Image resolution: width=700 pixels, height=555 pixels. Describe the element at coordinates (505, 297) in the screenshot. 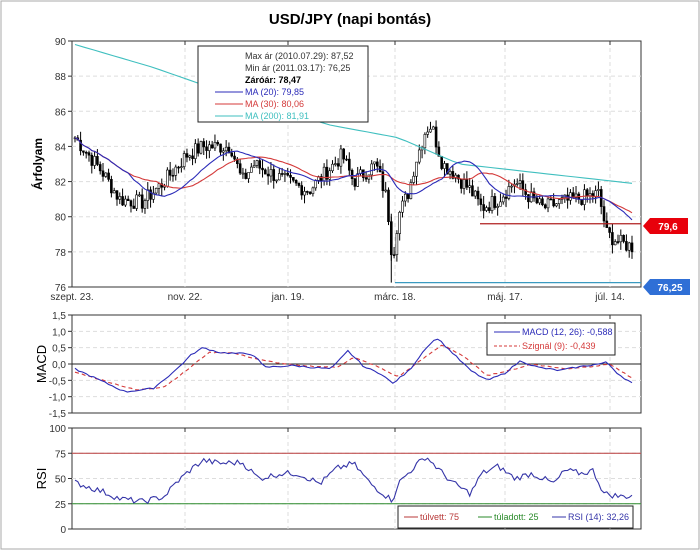

I see `x-tick-label: máj. 17.` at that location.